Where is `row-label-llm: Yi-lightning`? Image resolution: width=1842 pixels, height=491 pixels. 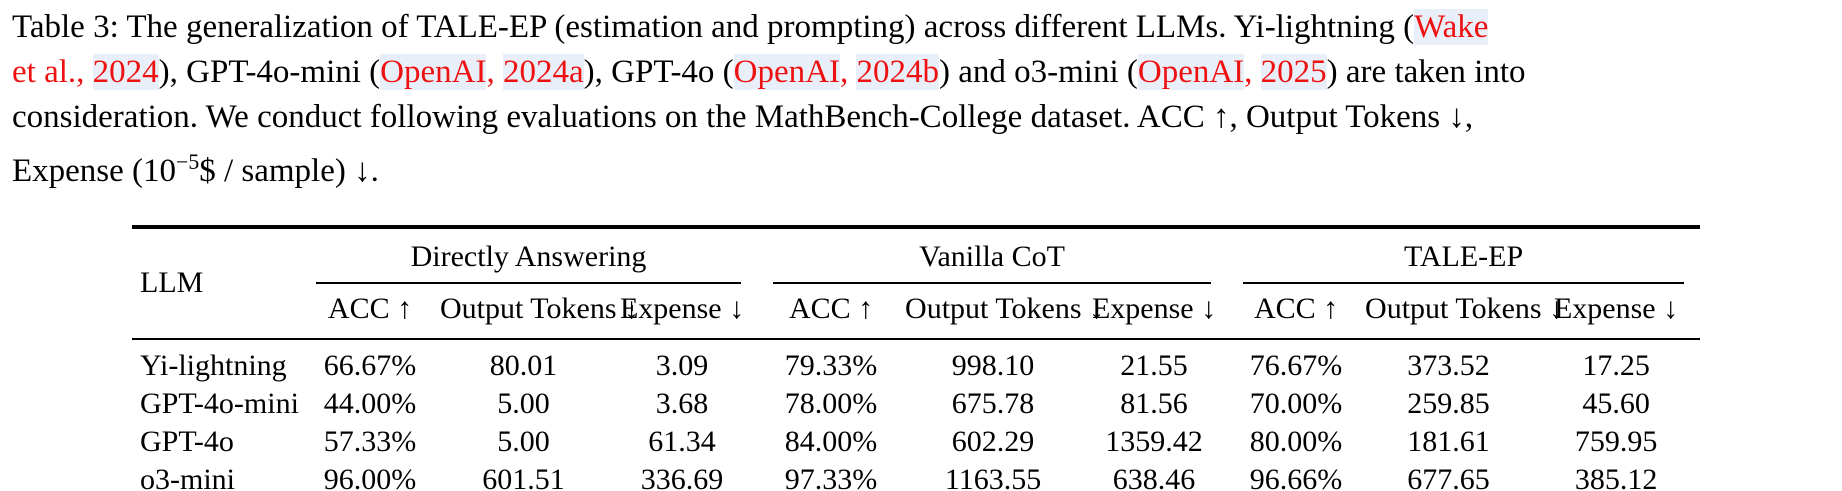 row-label-llm: Yi-lightning is located at coordinates (213, 365).